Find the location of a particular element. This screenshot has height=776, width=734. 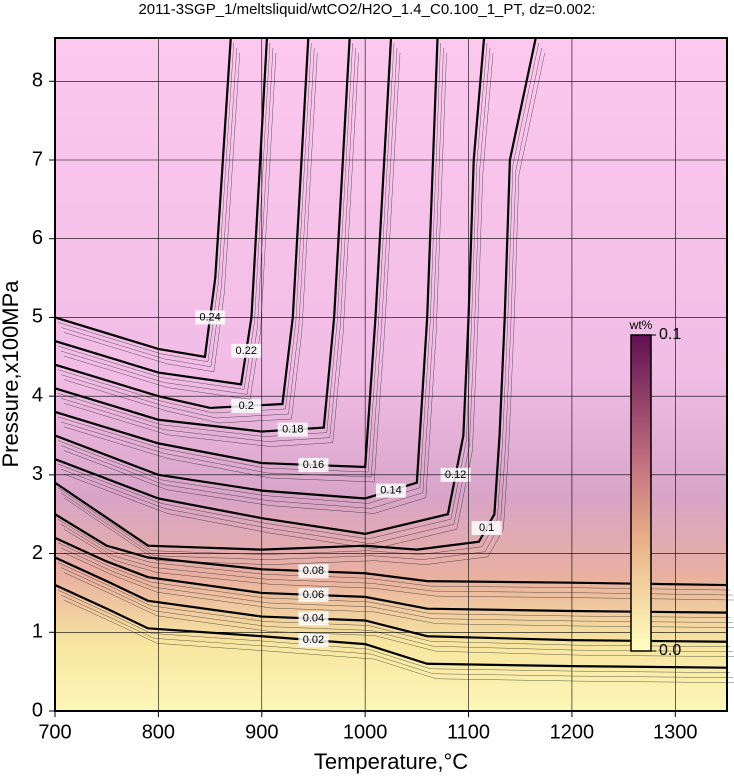

colorbar-tick-label: 0.1 is located at coordinates (670, 334).